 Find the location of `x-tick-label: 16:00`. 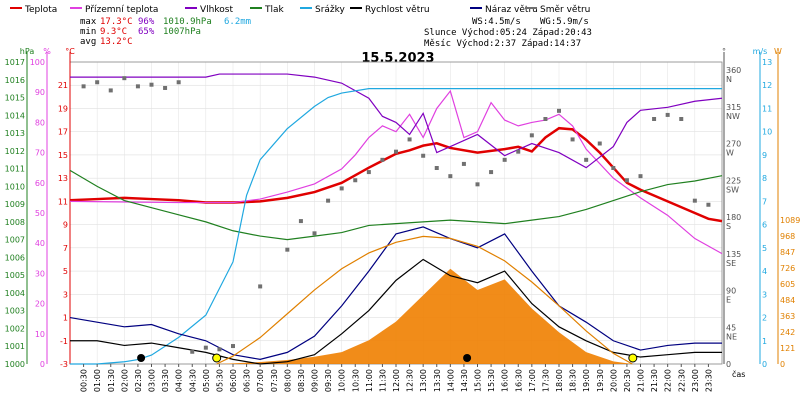

x-tick-label: 16:00 is located at coordinates (505, 380).